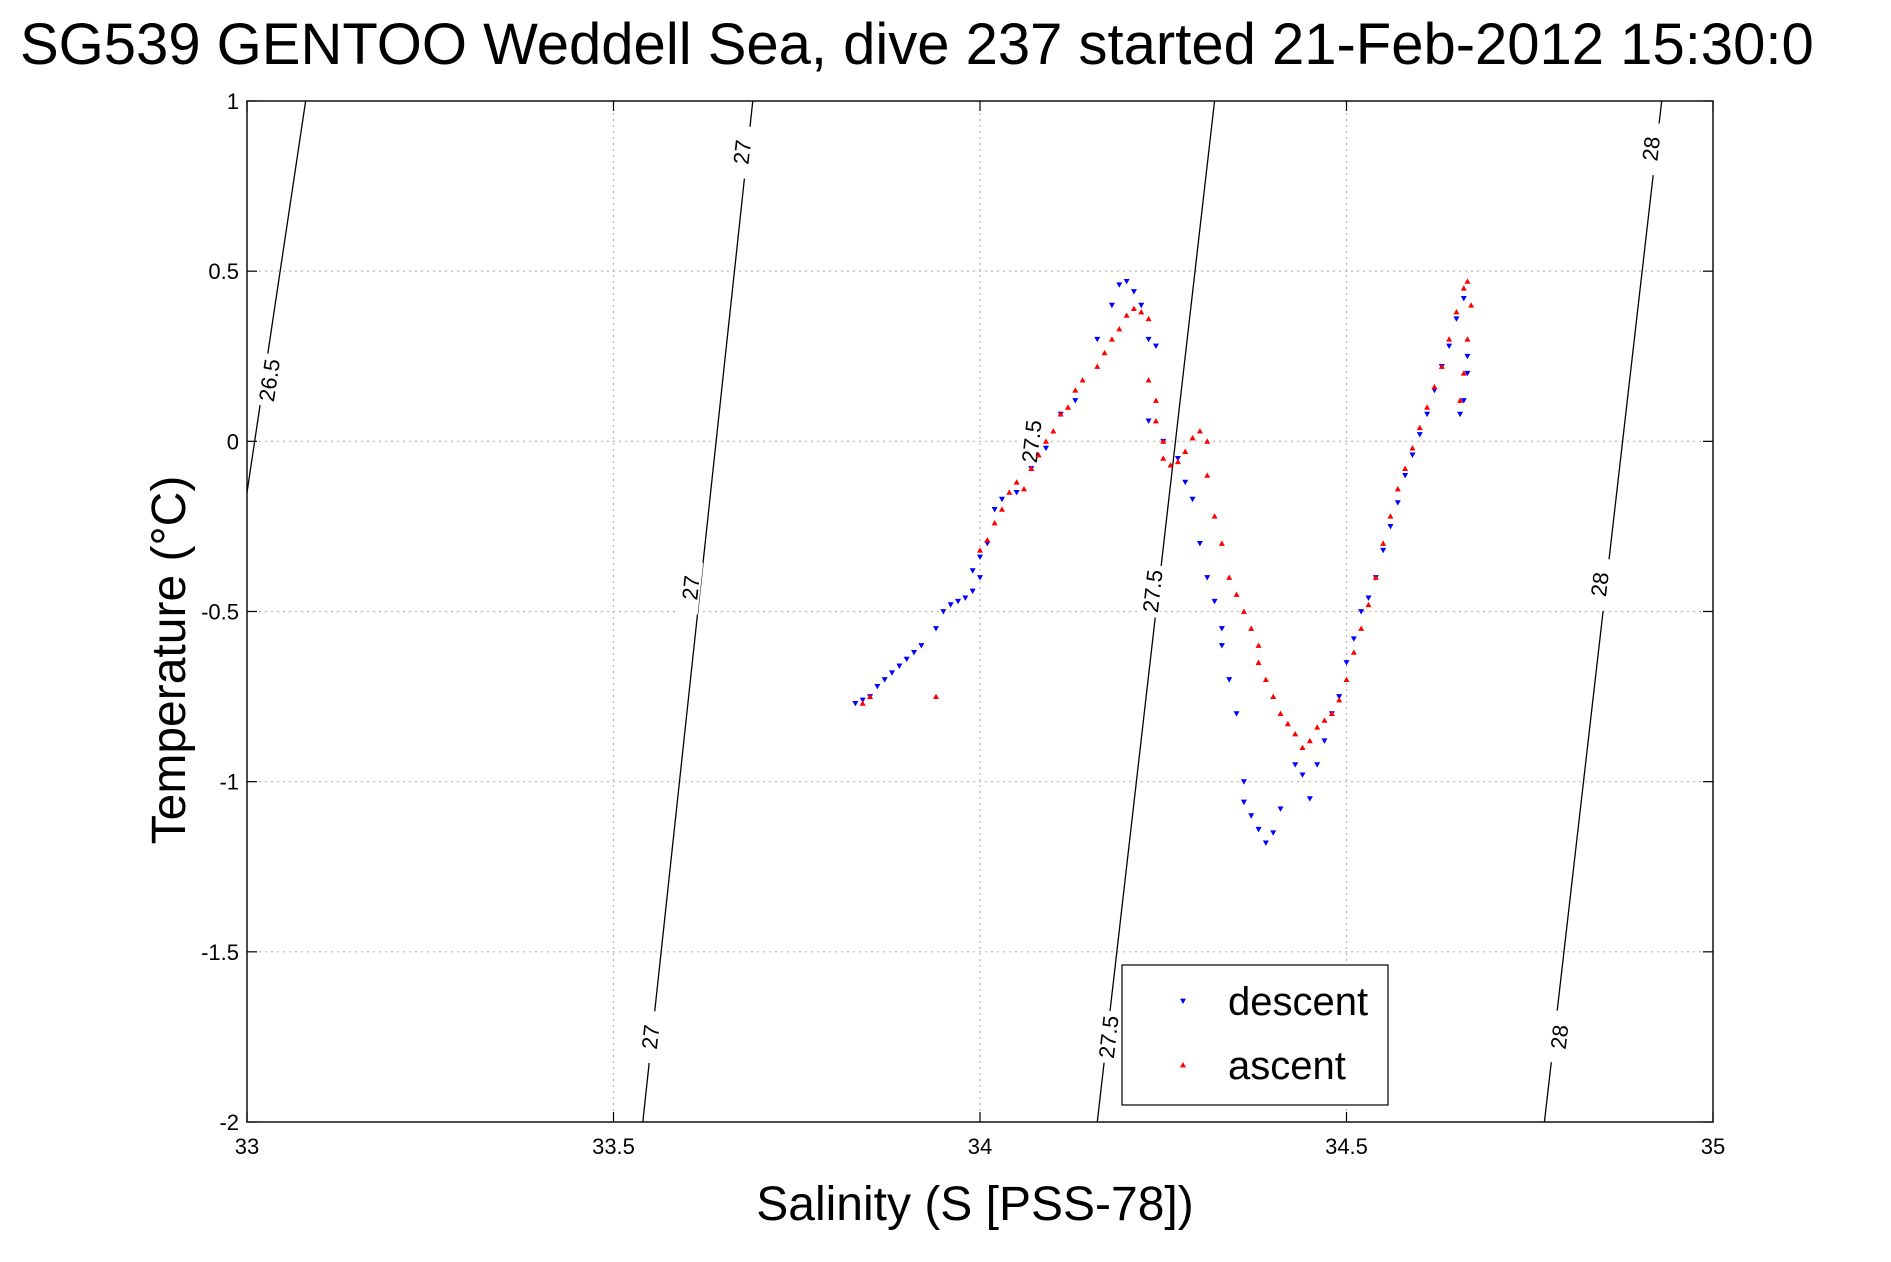 This screenshot has width=1891, height=1262. I want to click on legend-marker-descent, so click(1183, 1001).